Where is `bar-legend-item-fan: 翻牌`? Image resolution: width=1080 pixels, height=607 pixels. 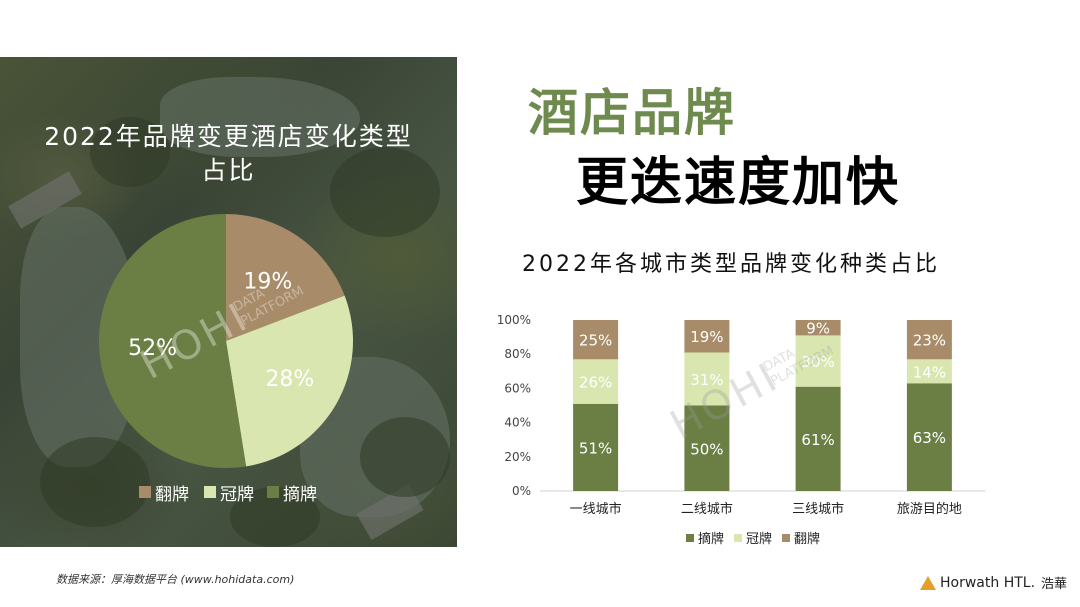
bar-legend-item-fan: 翻牌 is located at coordinates (801, 537).